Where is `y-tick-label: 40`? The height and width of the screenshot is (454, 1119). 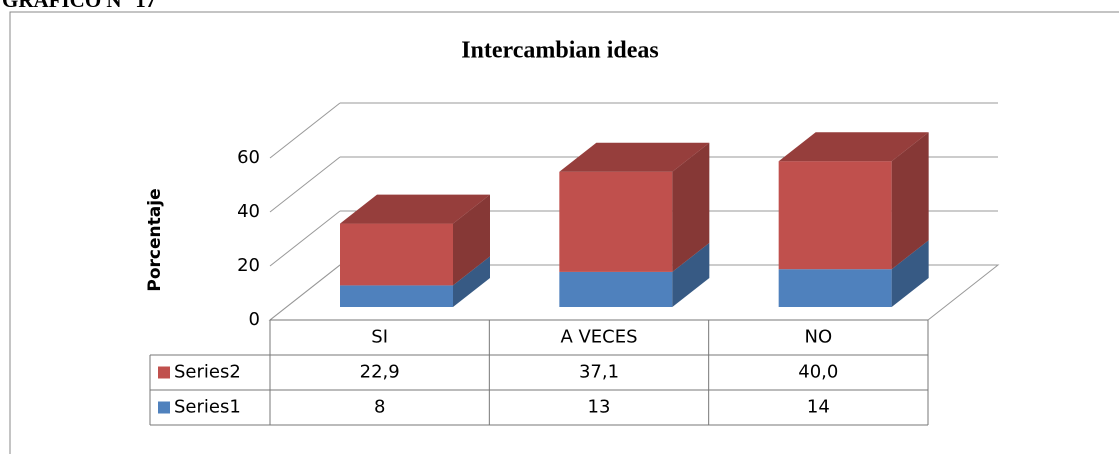 y-tick-label: 40 is located at coordinates (248, 211).